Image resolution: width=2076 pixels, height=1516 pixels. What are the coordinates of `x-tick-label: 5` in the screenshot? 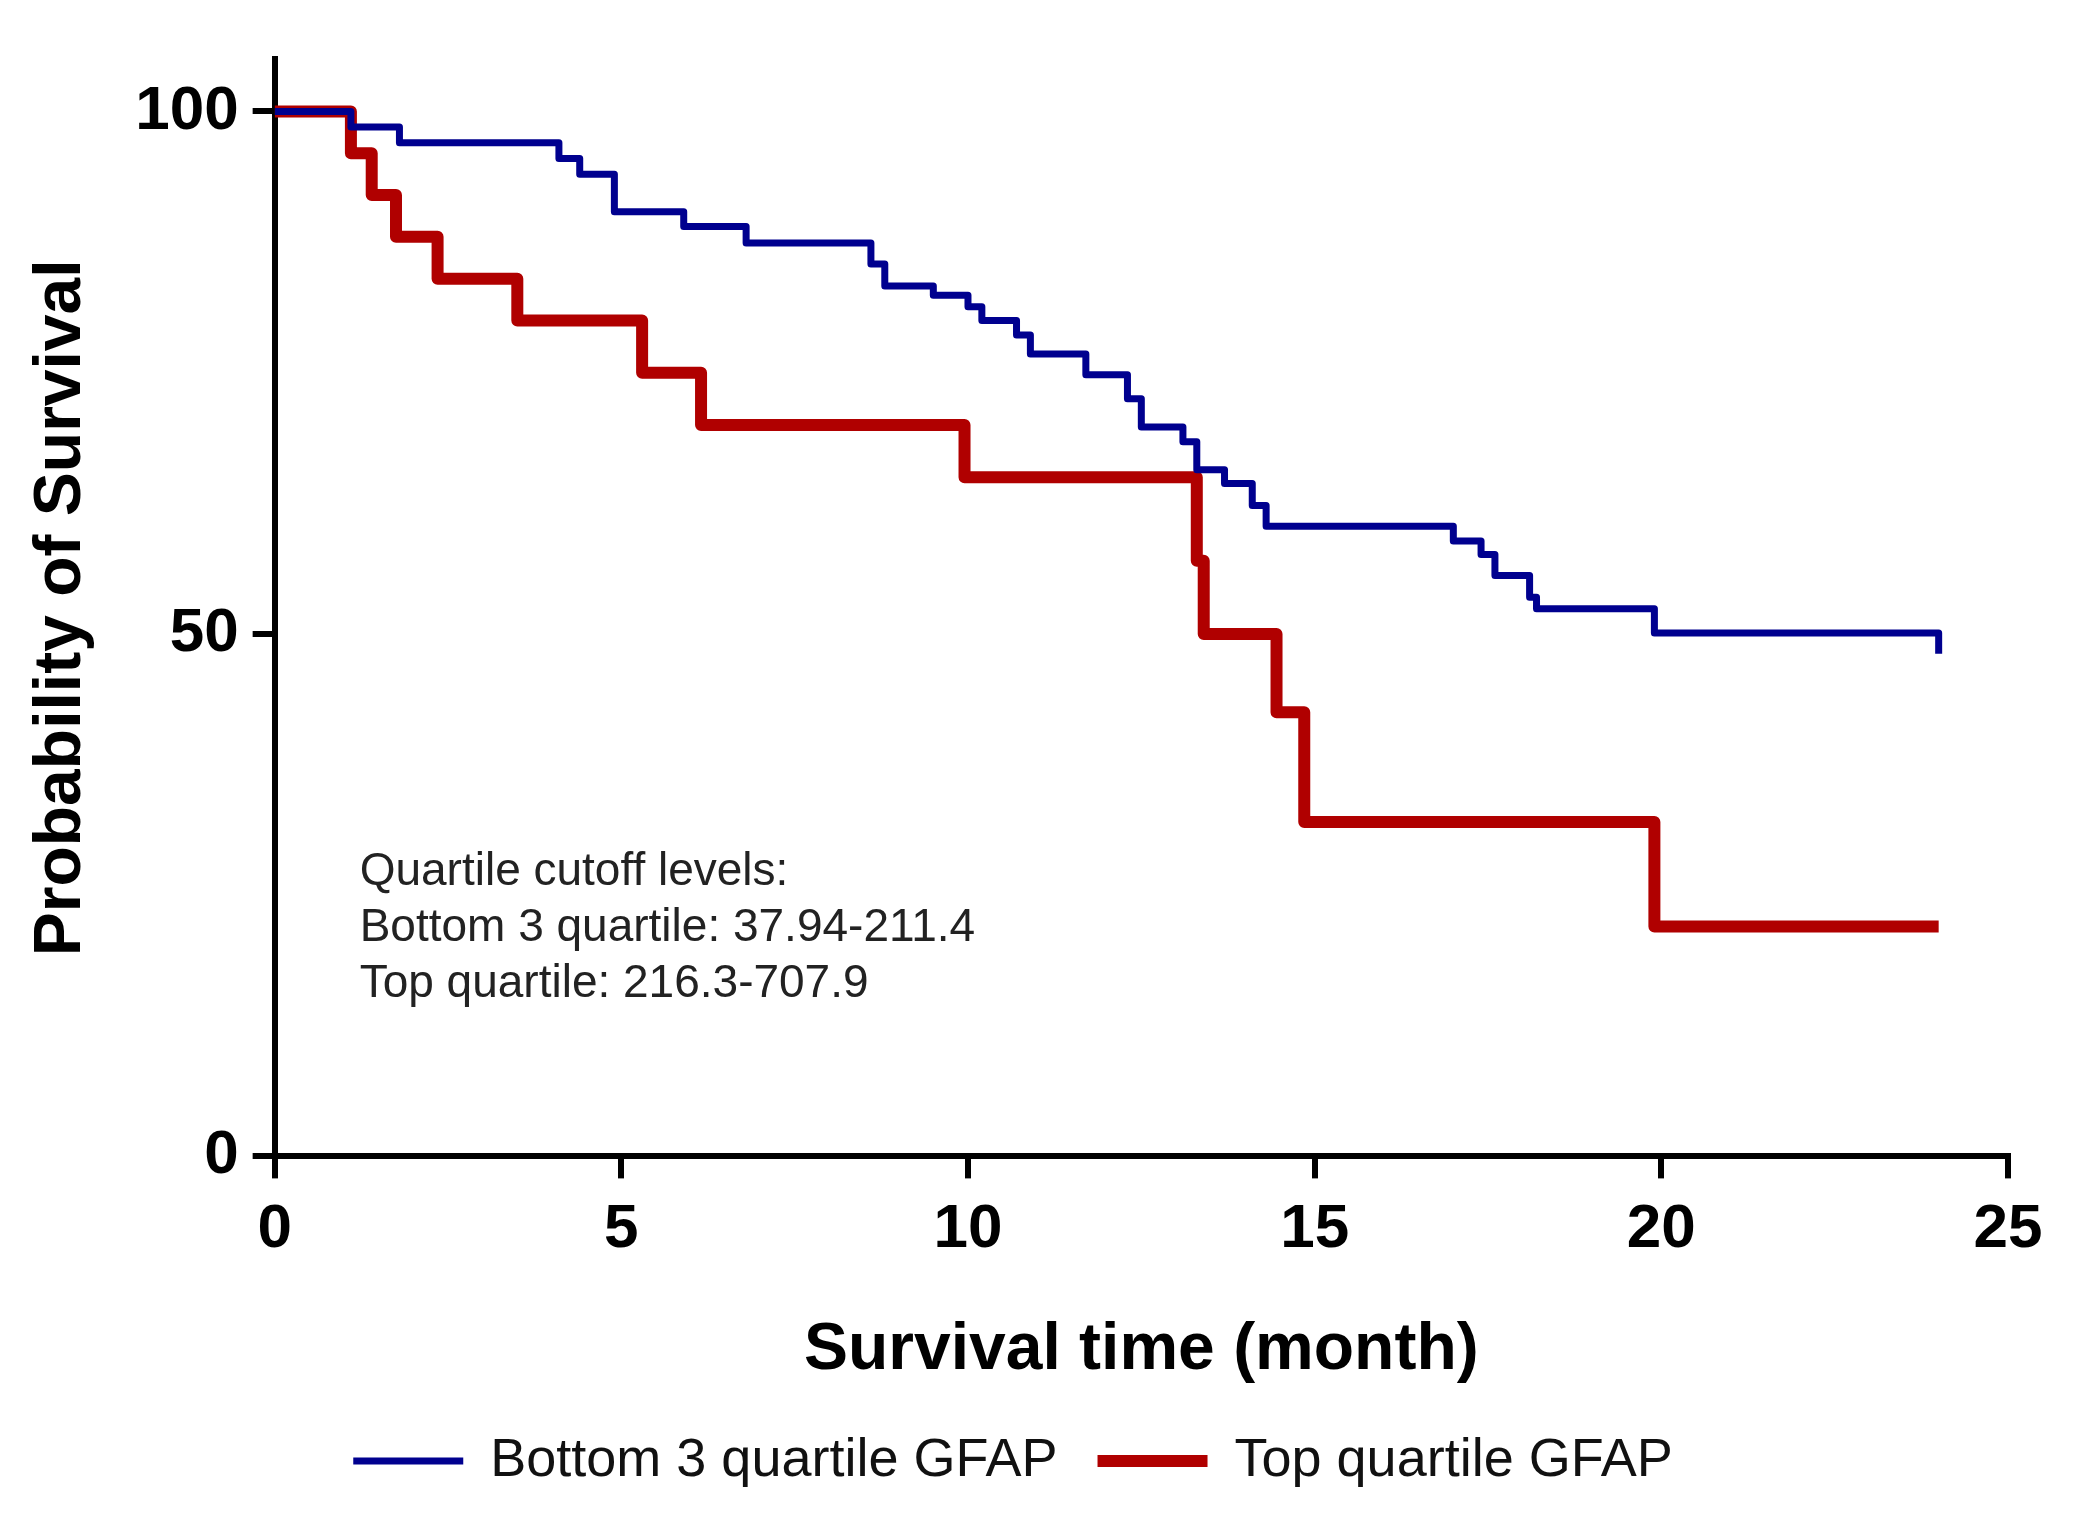 It's located at (621, 1225).